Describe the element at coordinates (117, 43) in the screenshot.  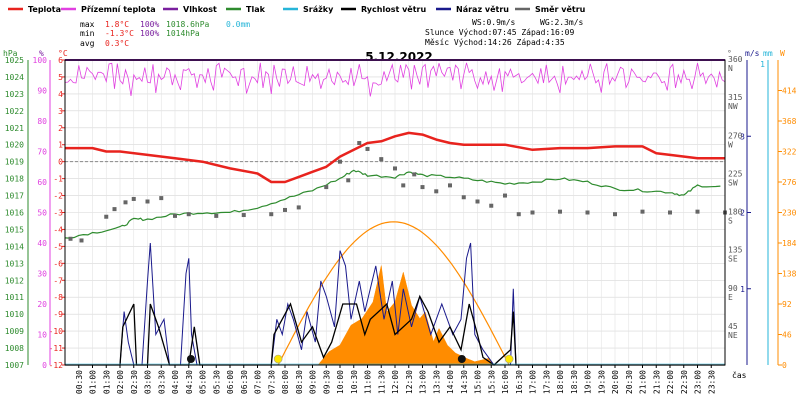
I see `stat-avg-temp: 0.3°C` at that location.